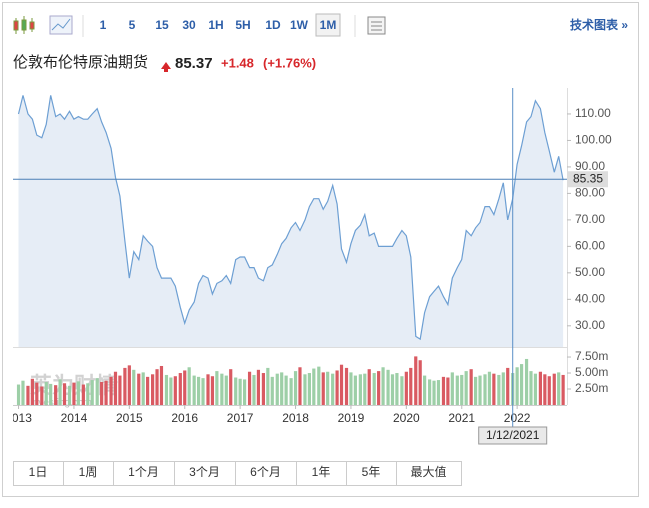 This screenshot has width=649, height=508. What do you see at coordinates (129, 418) in the screenshot?
I see `x-tick-label: 2015` at bounding box center [129, 418].